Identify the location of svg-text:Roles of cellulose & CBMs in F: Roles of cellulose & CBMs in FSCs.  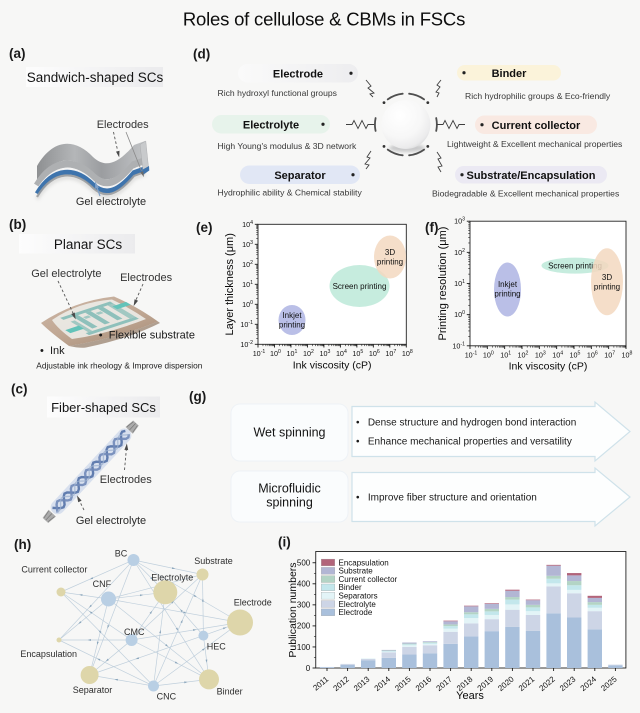
(324, 19).